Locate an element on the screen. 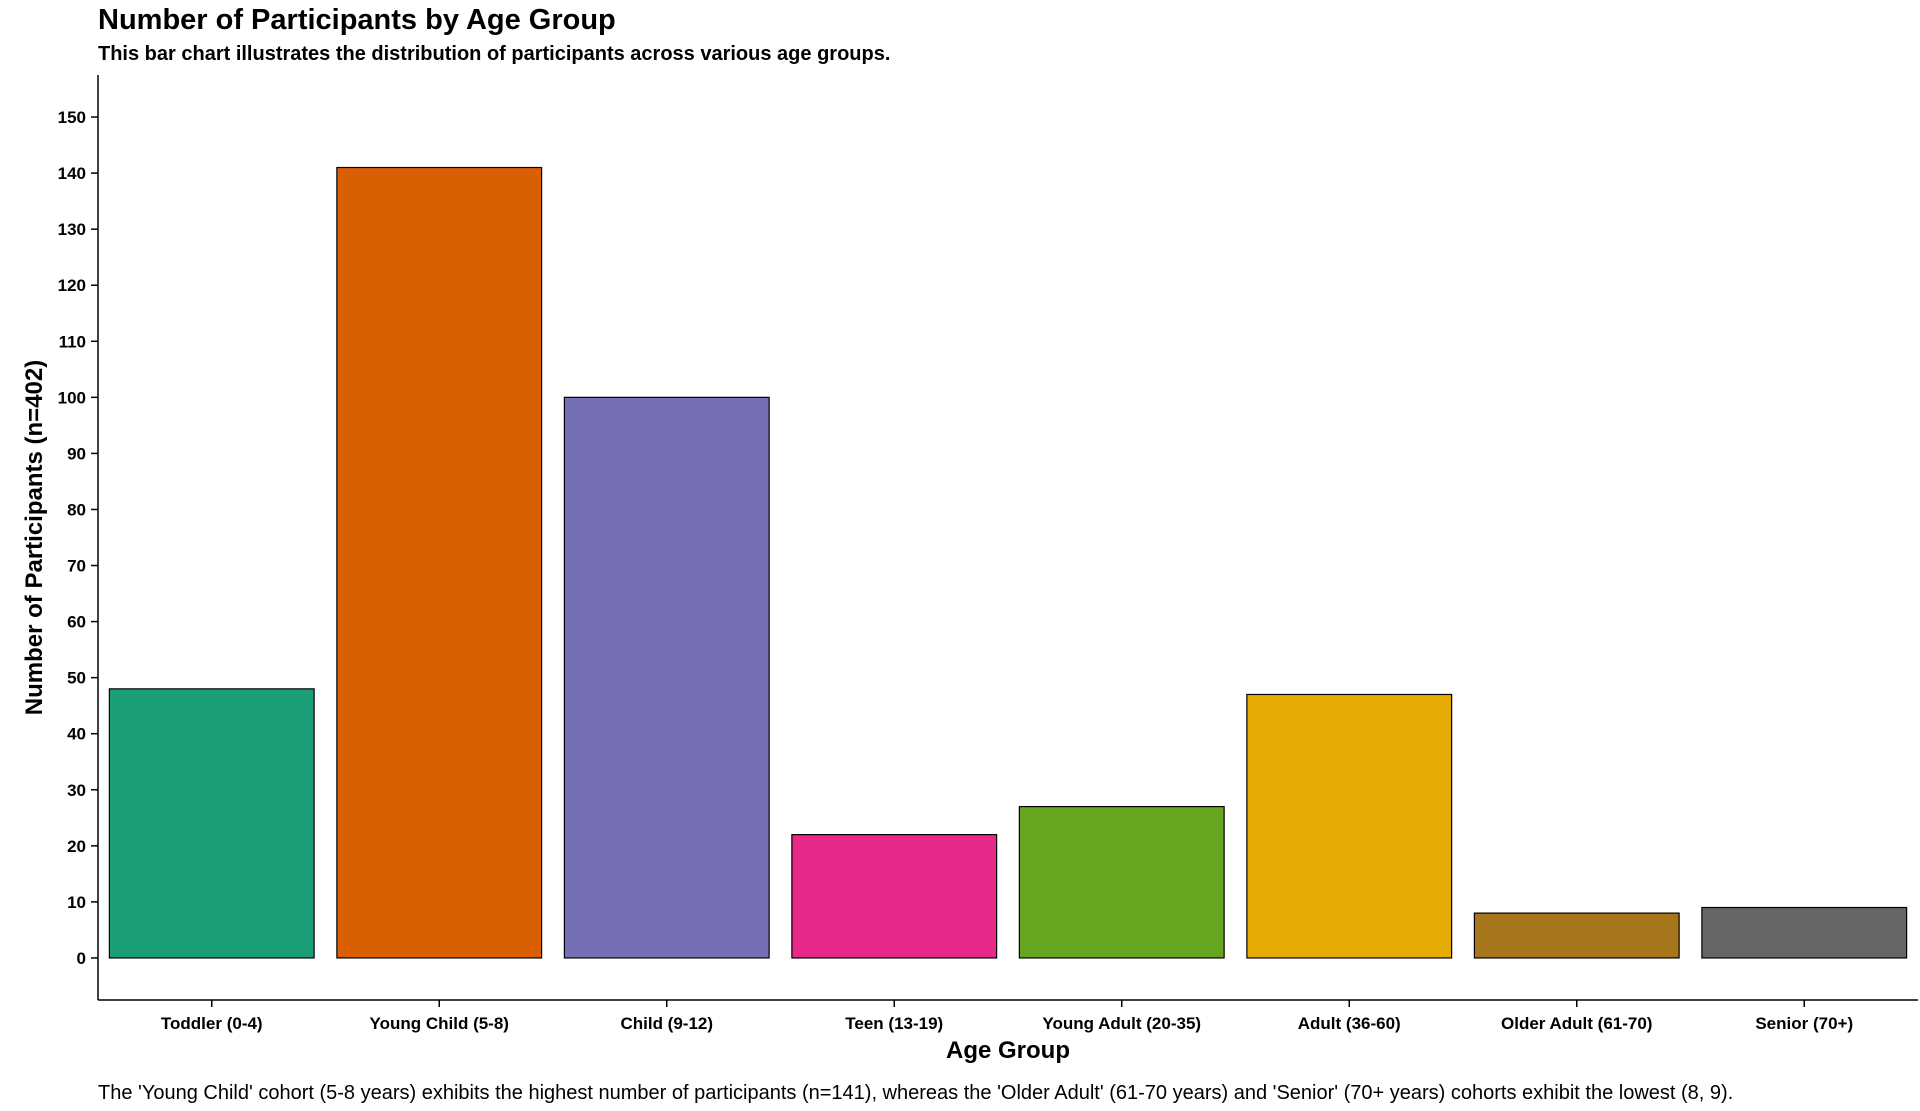  y-axis-title: Number of Participants (n=402) is located at coordinates (34, 537).